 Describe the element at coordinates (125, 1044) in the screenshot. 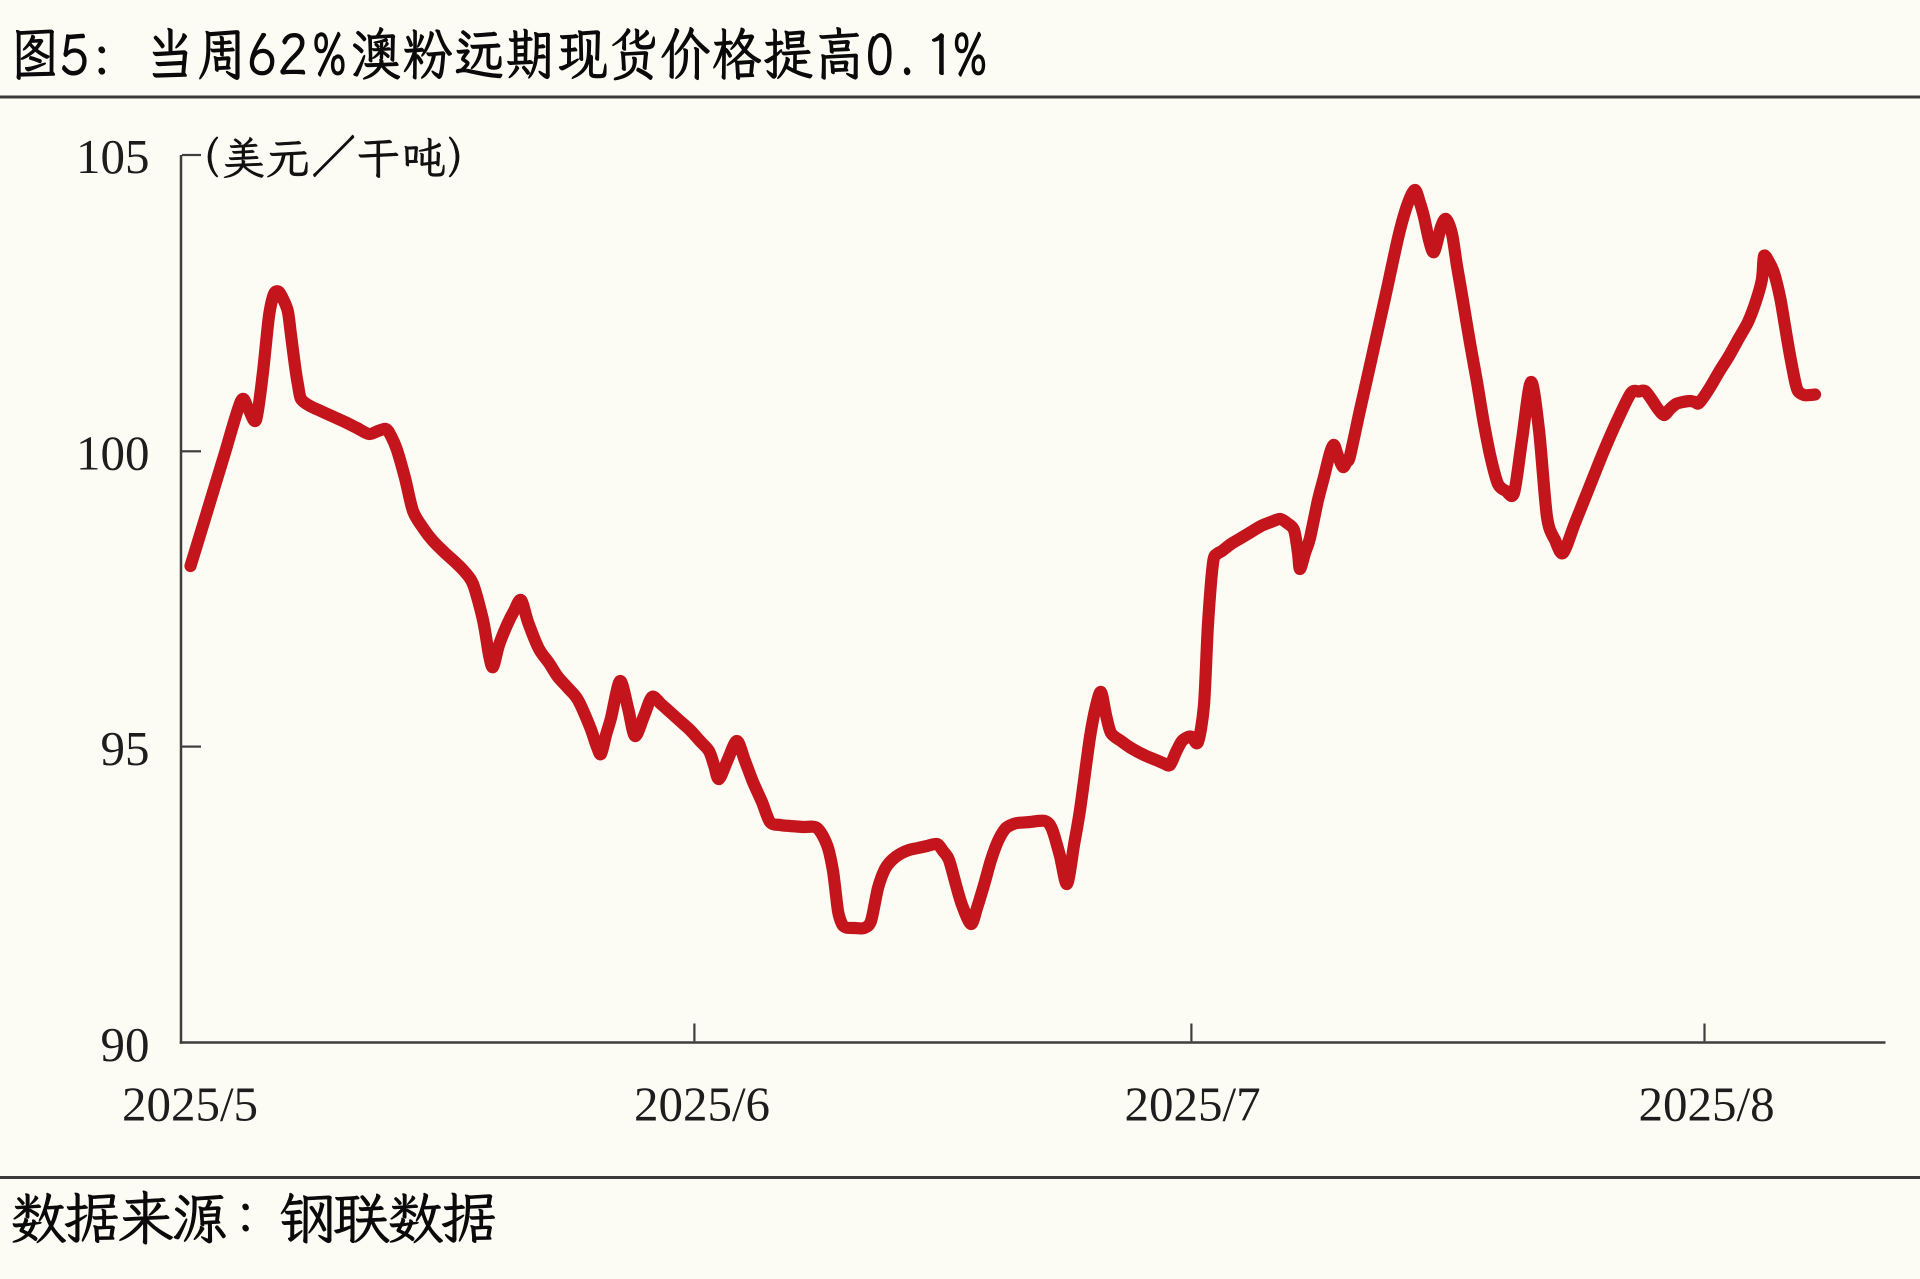

I see `svg-text: 90` at that location.